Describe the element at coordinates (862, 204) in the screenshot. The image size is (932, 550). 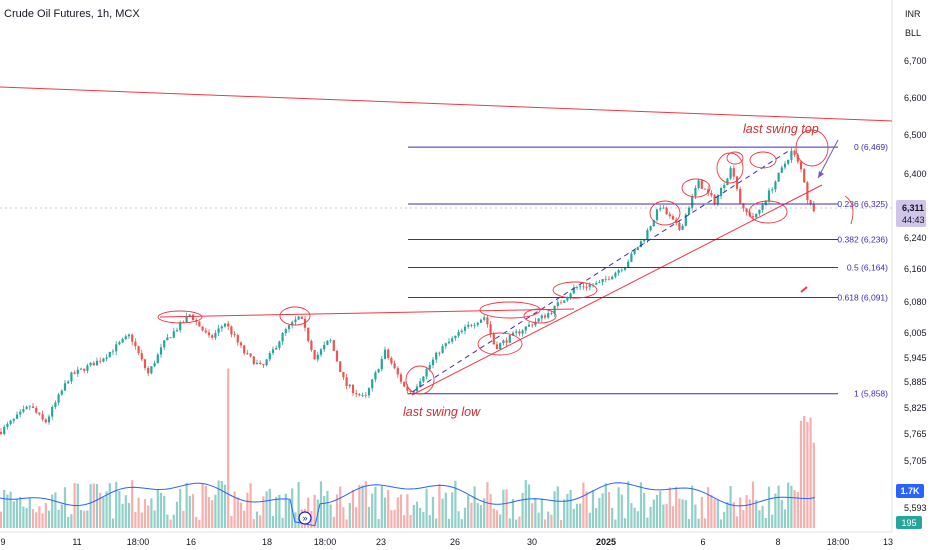
I see `fib-level-label: 0.236 (6,325)` at that location.